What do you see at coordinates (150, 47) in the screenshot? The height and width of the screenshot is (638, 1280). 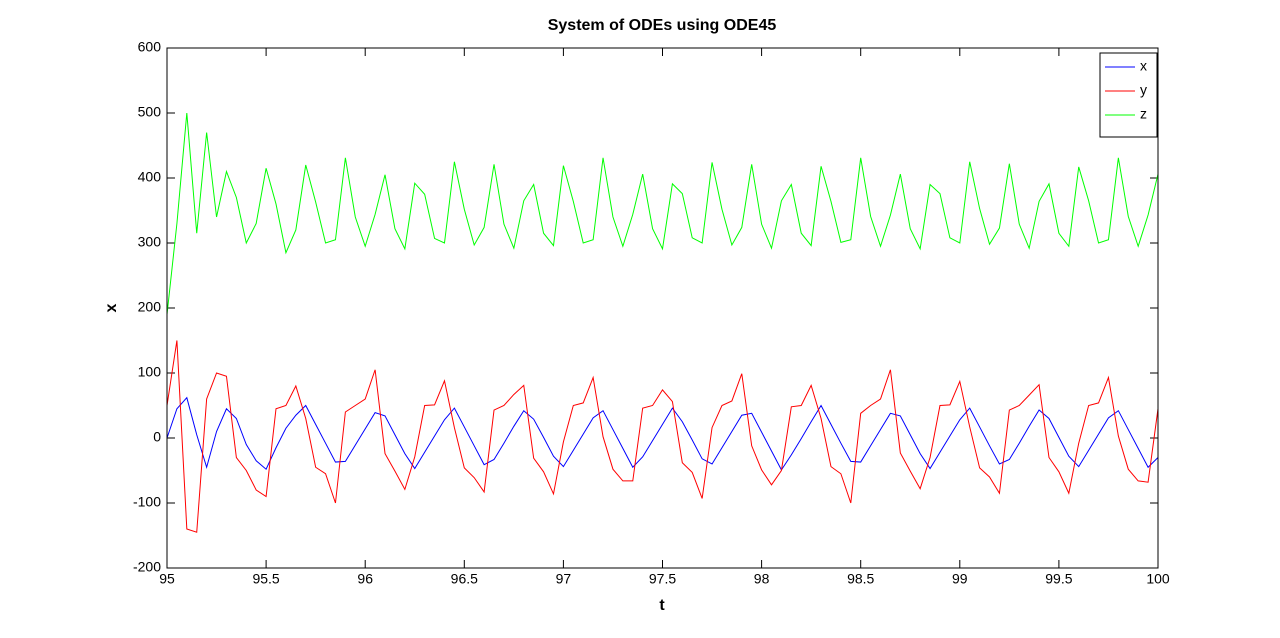 I see `y-tick-label: 600` at bounding box center [150, 47].